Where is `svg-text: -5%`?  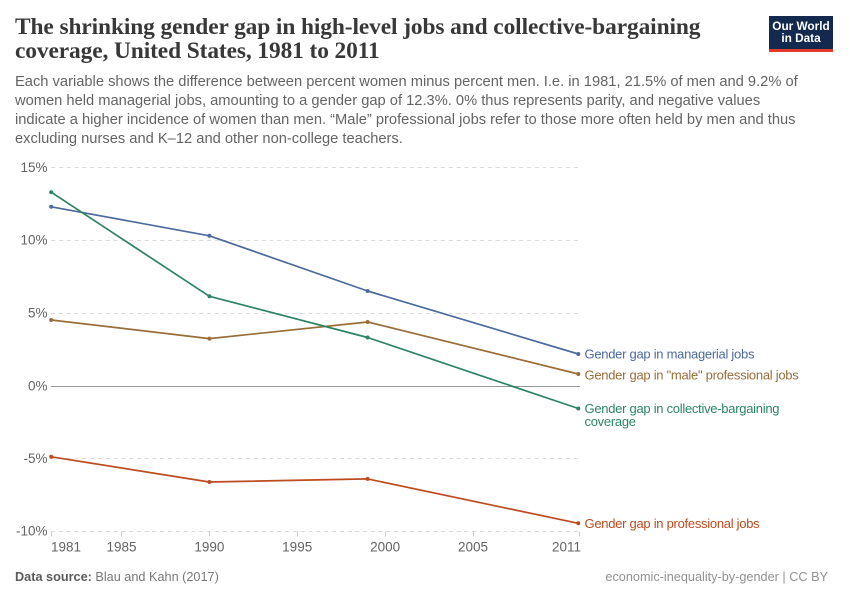
svg-text: -5% is located at coordinates (35, 458).